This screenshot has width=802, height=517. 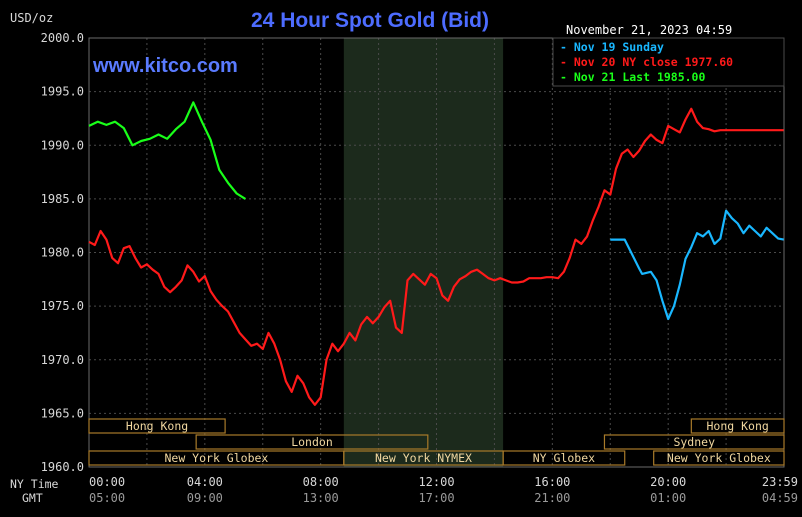 I want to click on x-tick-label-gmt: 04:59, so click(x=780, y=498).